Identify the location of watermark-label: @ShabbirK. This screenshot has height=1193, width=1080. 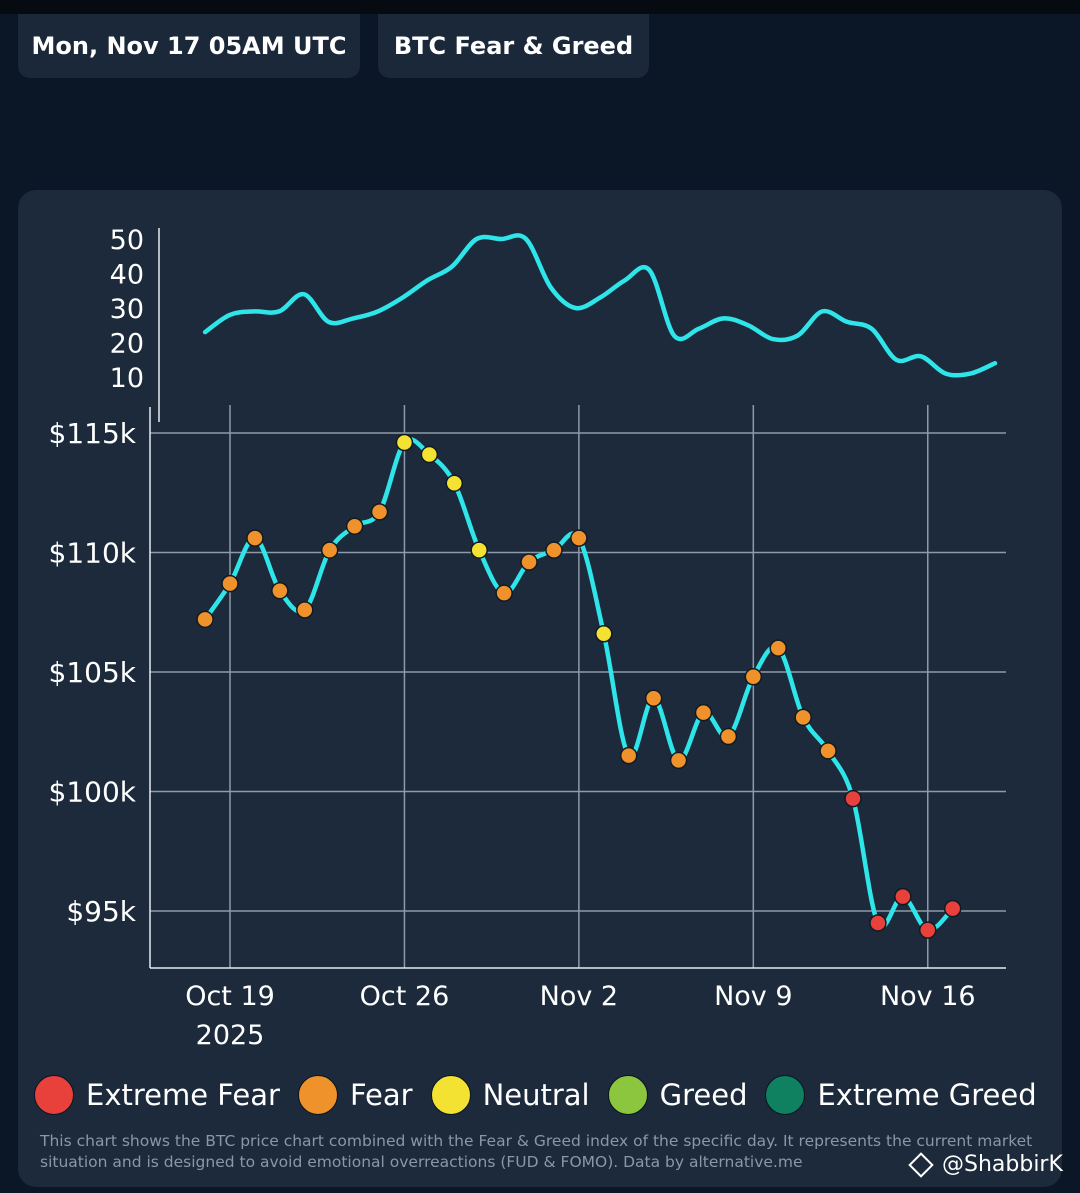
(1002, 1164).